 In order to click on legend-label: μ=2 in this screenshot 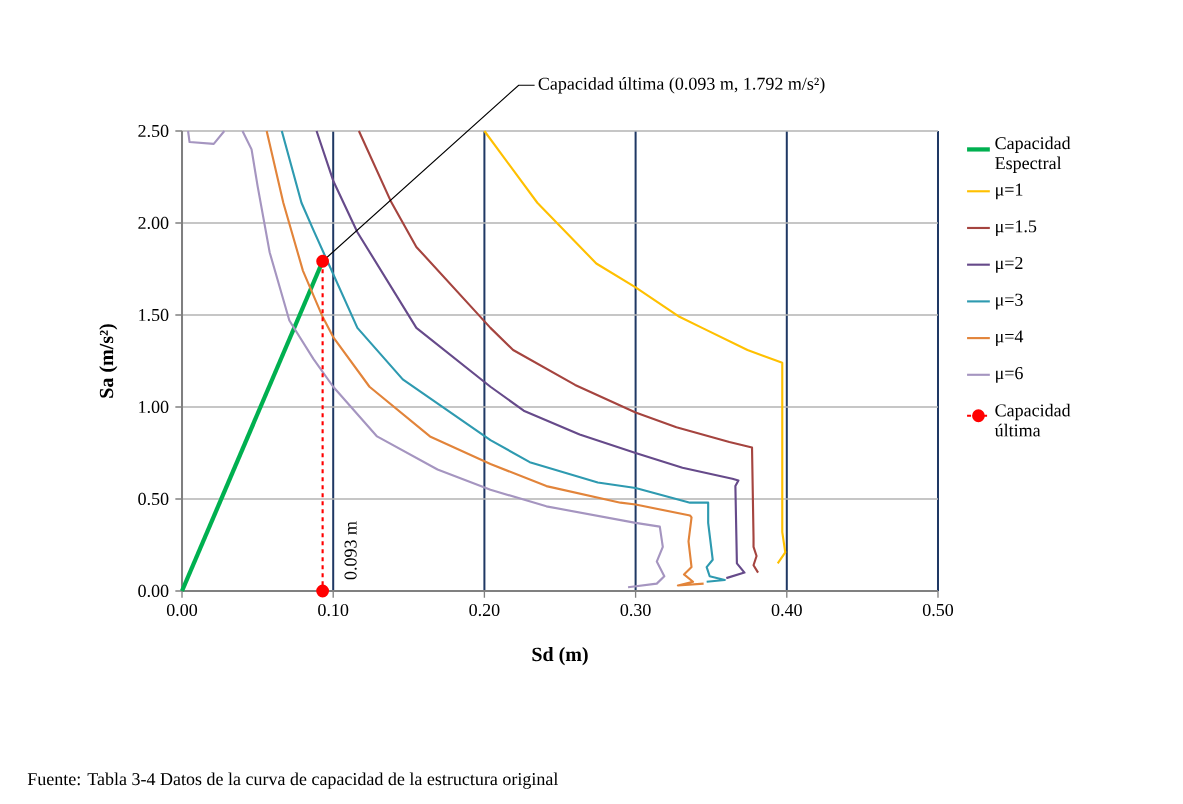, I will do `click(1009, 264)`.